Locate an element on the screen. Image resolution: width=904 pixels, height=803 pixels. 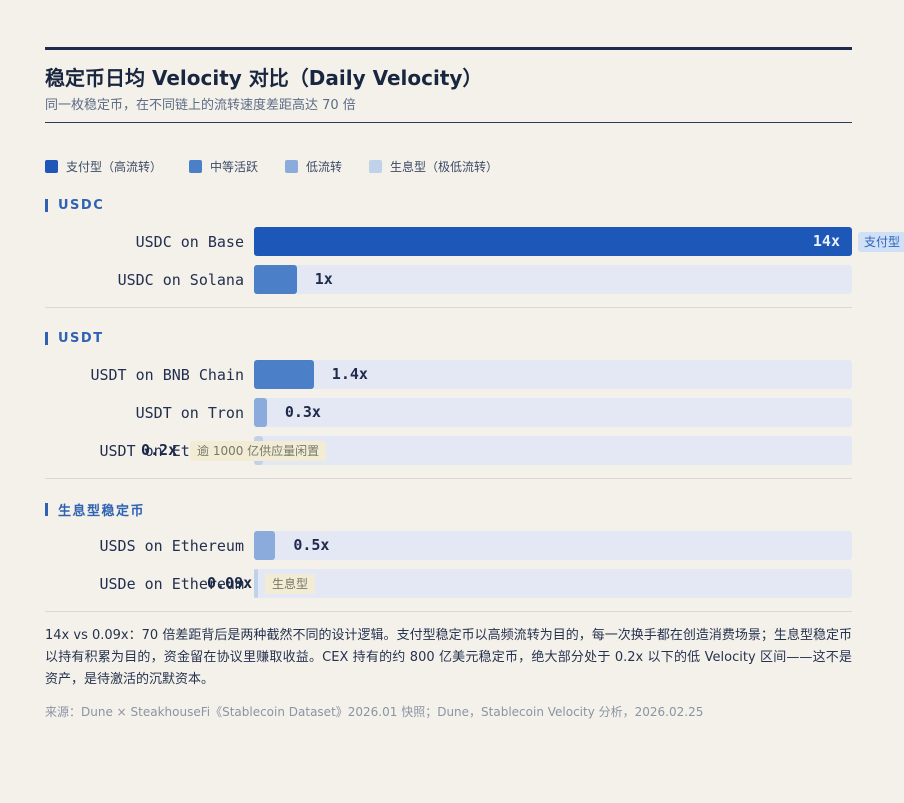
bar-value-label: 0.5x is located at coordinates (311, 545).